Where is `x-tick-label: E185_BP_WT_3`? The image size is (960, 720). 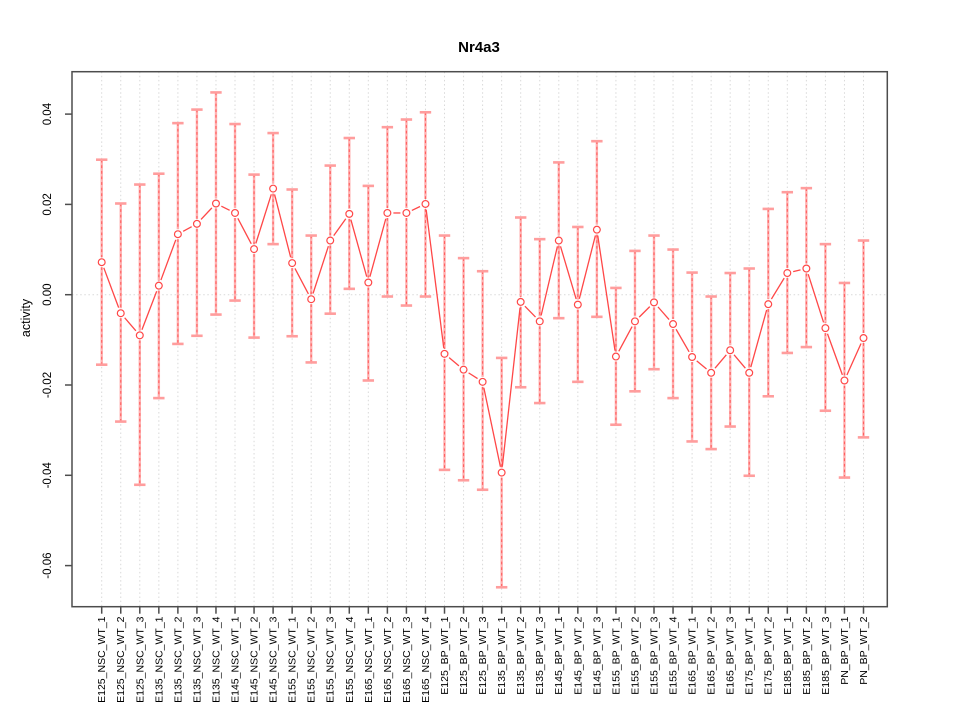 x-tick-label: E185_BP_WT_3 is located at coordinates (826, 655).